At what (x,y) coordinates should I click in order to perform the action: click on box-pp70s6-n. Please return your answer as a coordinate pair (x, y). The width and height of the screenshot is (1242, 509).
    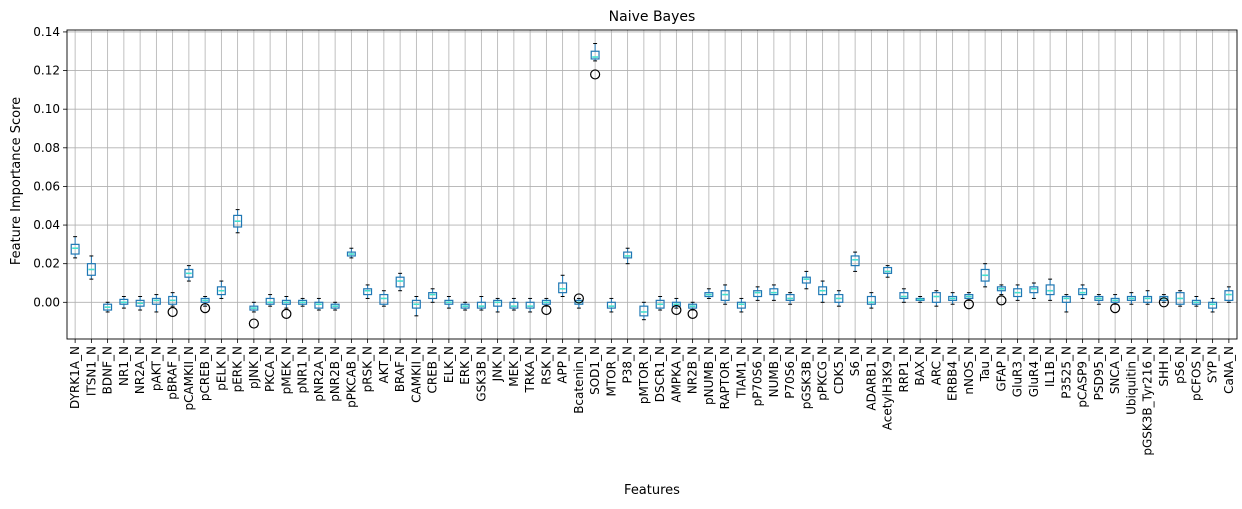
    Looking at the image, I should click on (758, 293).